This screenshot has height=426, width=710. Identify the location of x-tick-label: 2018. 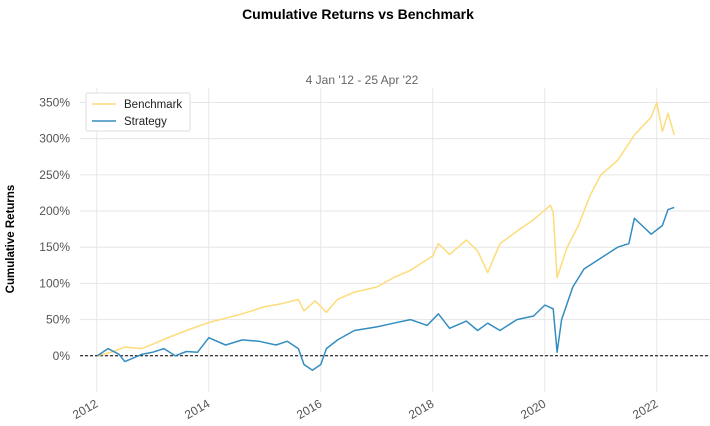
(421, 409).